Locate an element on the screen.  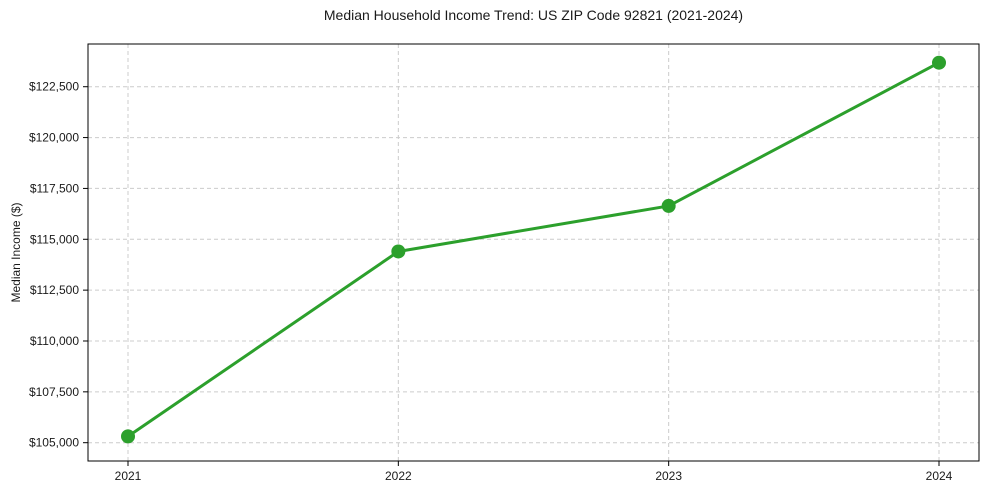
x-tick-label: 2022 is located at coordinates (398, 476).